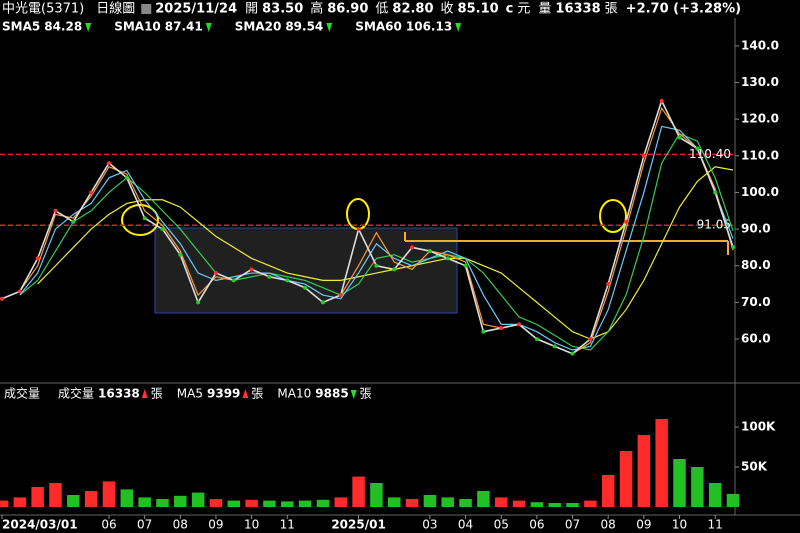  What do you see at coordinates (184, 27) in the screenshot?
I see `legend-value: 87.41` at bounding box center [184, 27].